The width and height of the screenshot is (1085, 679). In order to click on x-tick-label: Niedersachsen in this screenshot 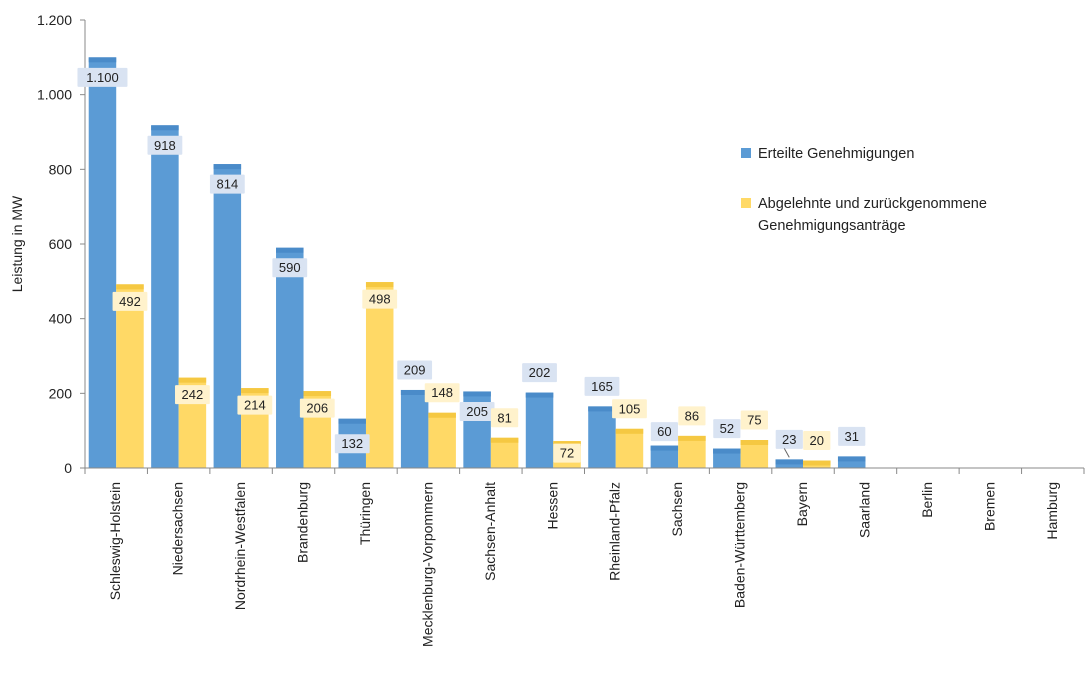, I will do `click(178, 528)`.